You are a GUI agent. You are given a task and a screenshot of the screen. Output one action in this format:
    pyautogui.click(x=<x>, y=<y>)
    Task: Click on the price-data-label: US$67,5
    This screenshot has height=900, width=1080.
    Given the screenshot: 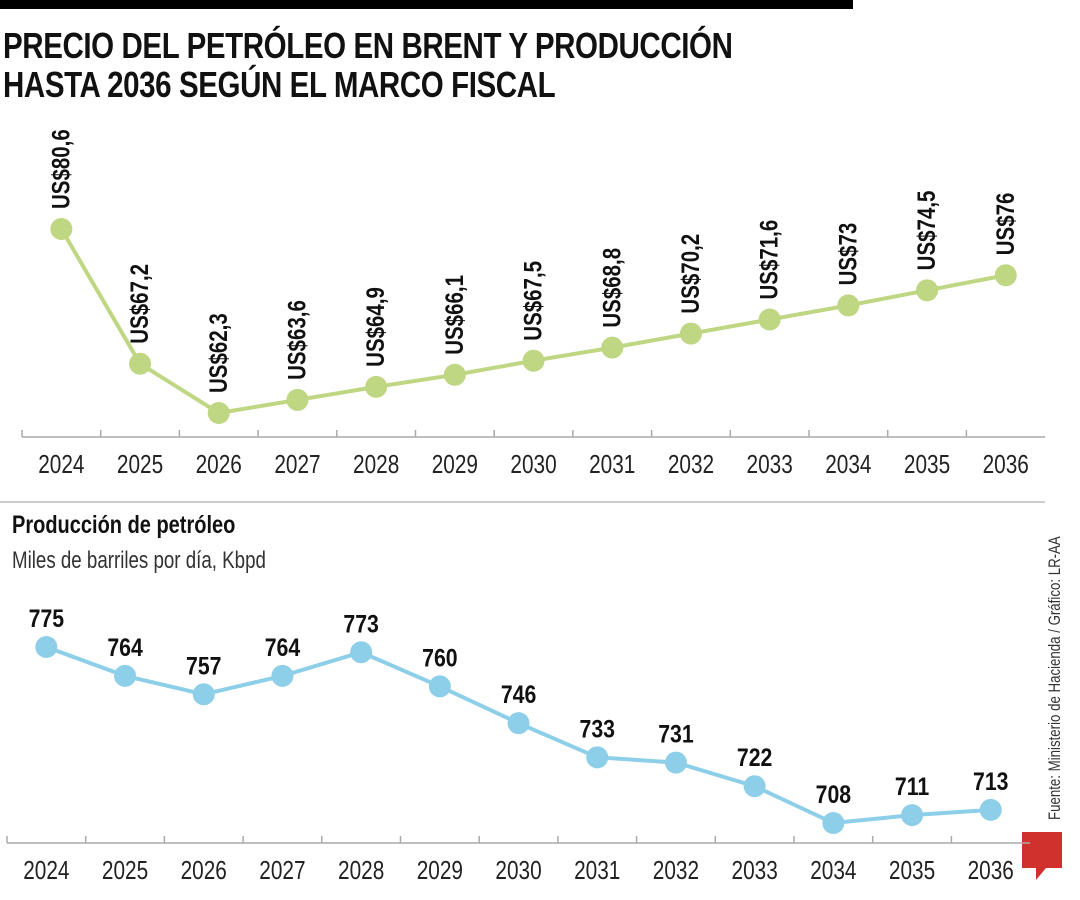 What is the action you would take?
    pyautogui.click(x=533, y=301)
    